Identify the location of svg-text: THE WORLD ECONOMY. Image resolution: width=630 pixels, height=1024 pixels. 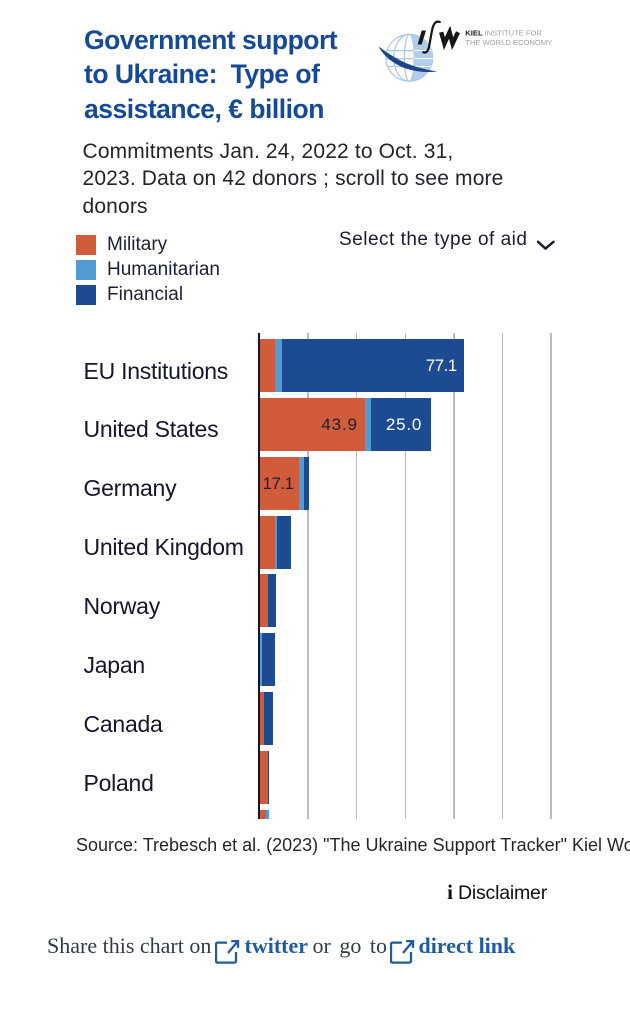
(508, 42).